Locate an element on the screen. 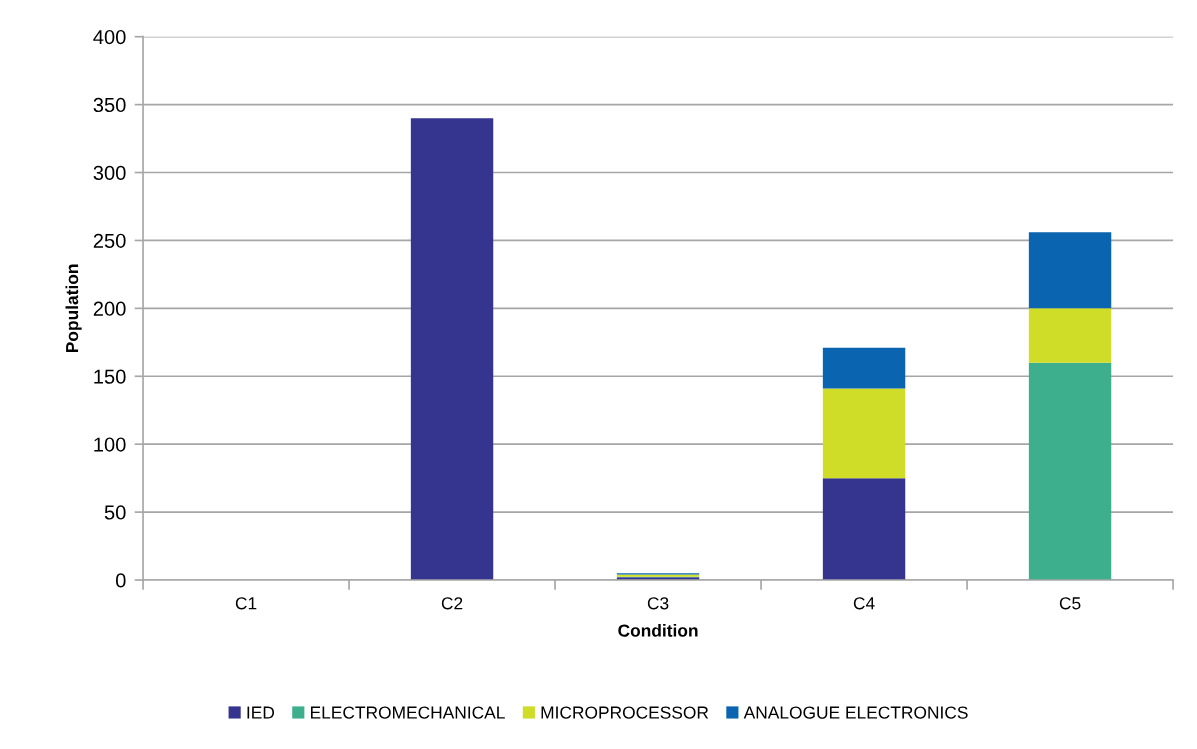  x-axis-title: Condition is located at coordinates (658, 630).